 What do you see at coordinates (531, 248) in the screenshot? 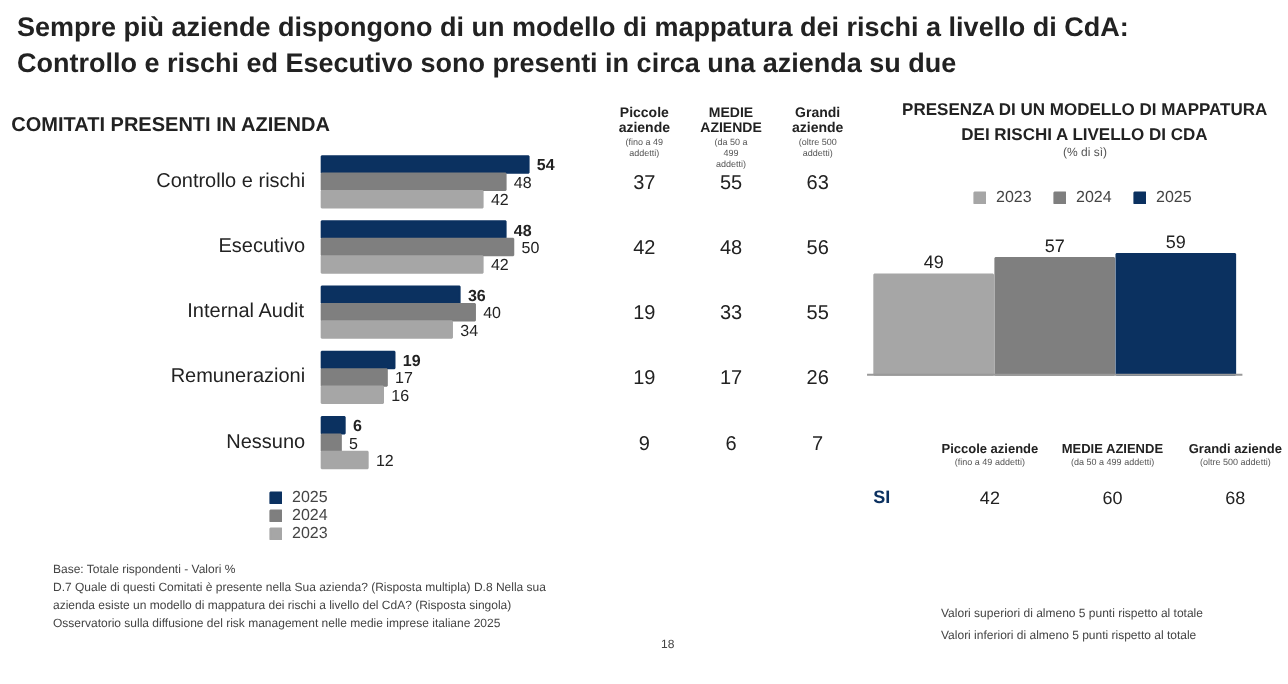
I see `data-label: 50` at bounding box center [531, 248].